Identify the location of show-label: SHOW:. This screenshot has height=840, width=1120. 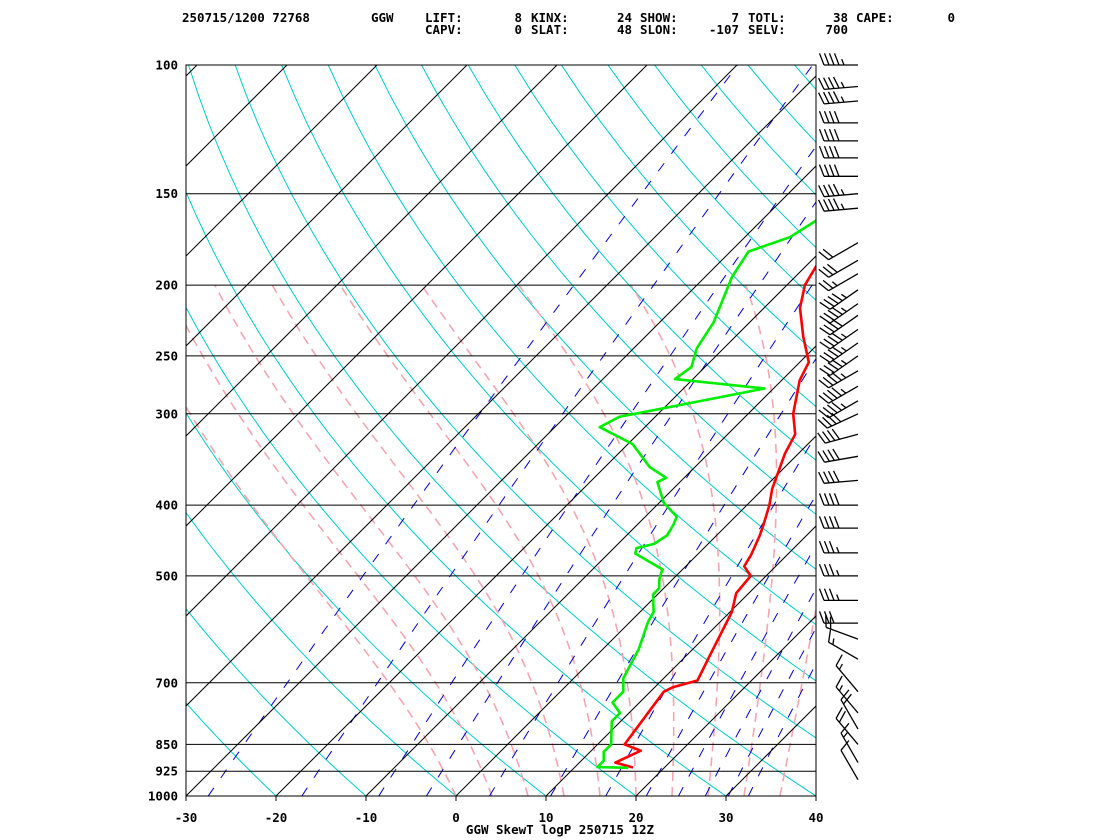
(659, 17).